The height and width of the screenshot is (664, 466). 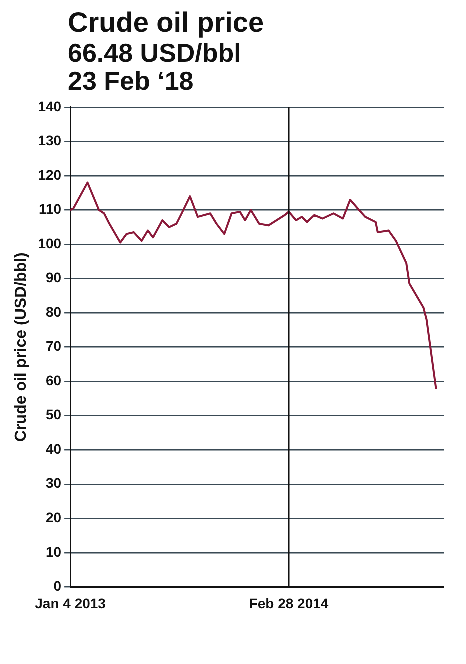 What do you see at coordinates (50, 209) in the screenshot?
I see `y-tick-label: 110` at bounding box center [50, 209].